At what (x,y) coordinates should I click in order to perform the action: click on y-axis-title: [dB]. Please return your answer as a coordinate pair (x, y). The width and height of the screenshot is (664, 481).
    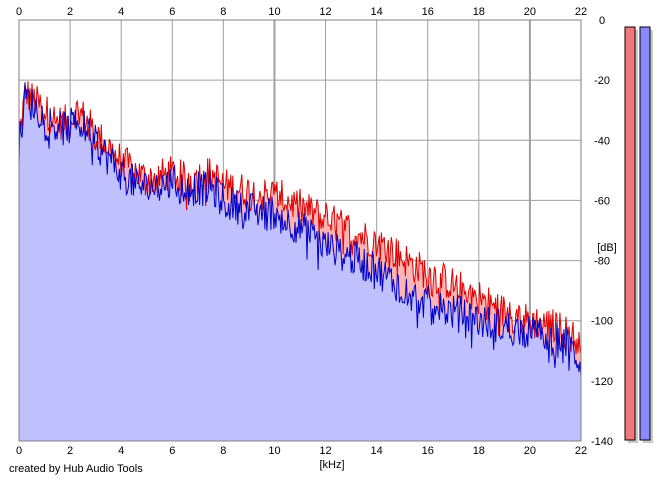
    Looking at the image, I should click on (607, 248).